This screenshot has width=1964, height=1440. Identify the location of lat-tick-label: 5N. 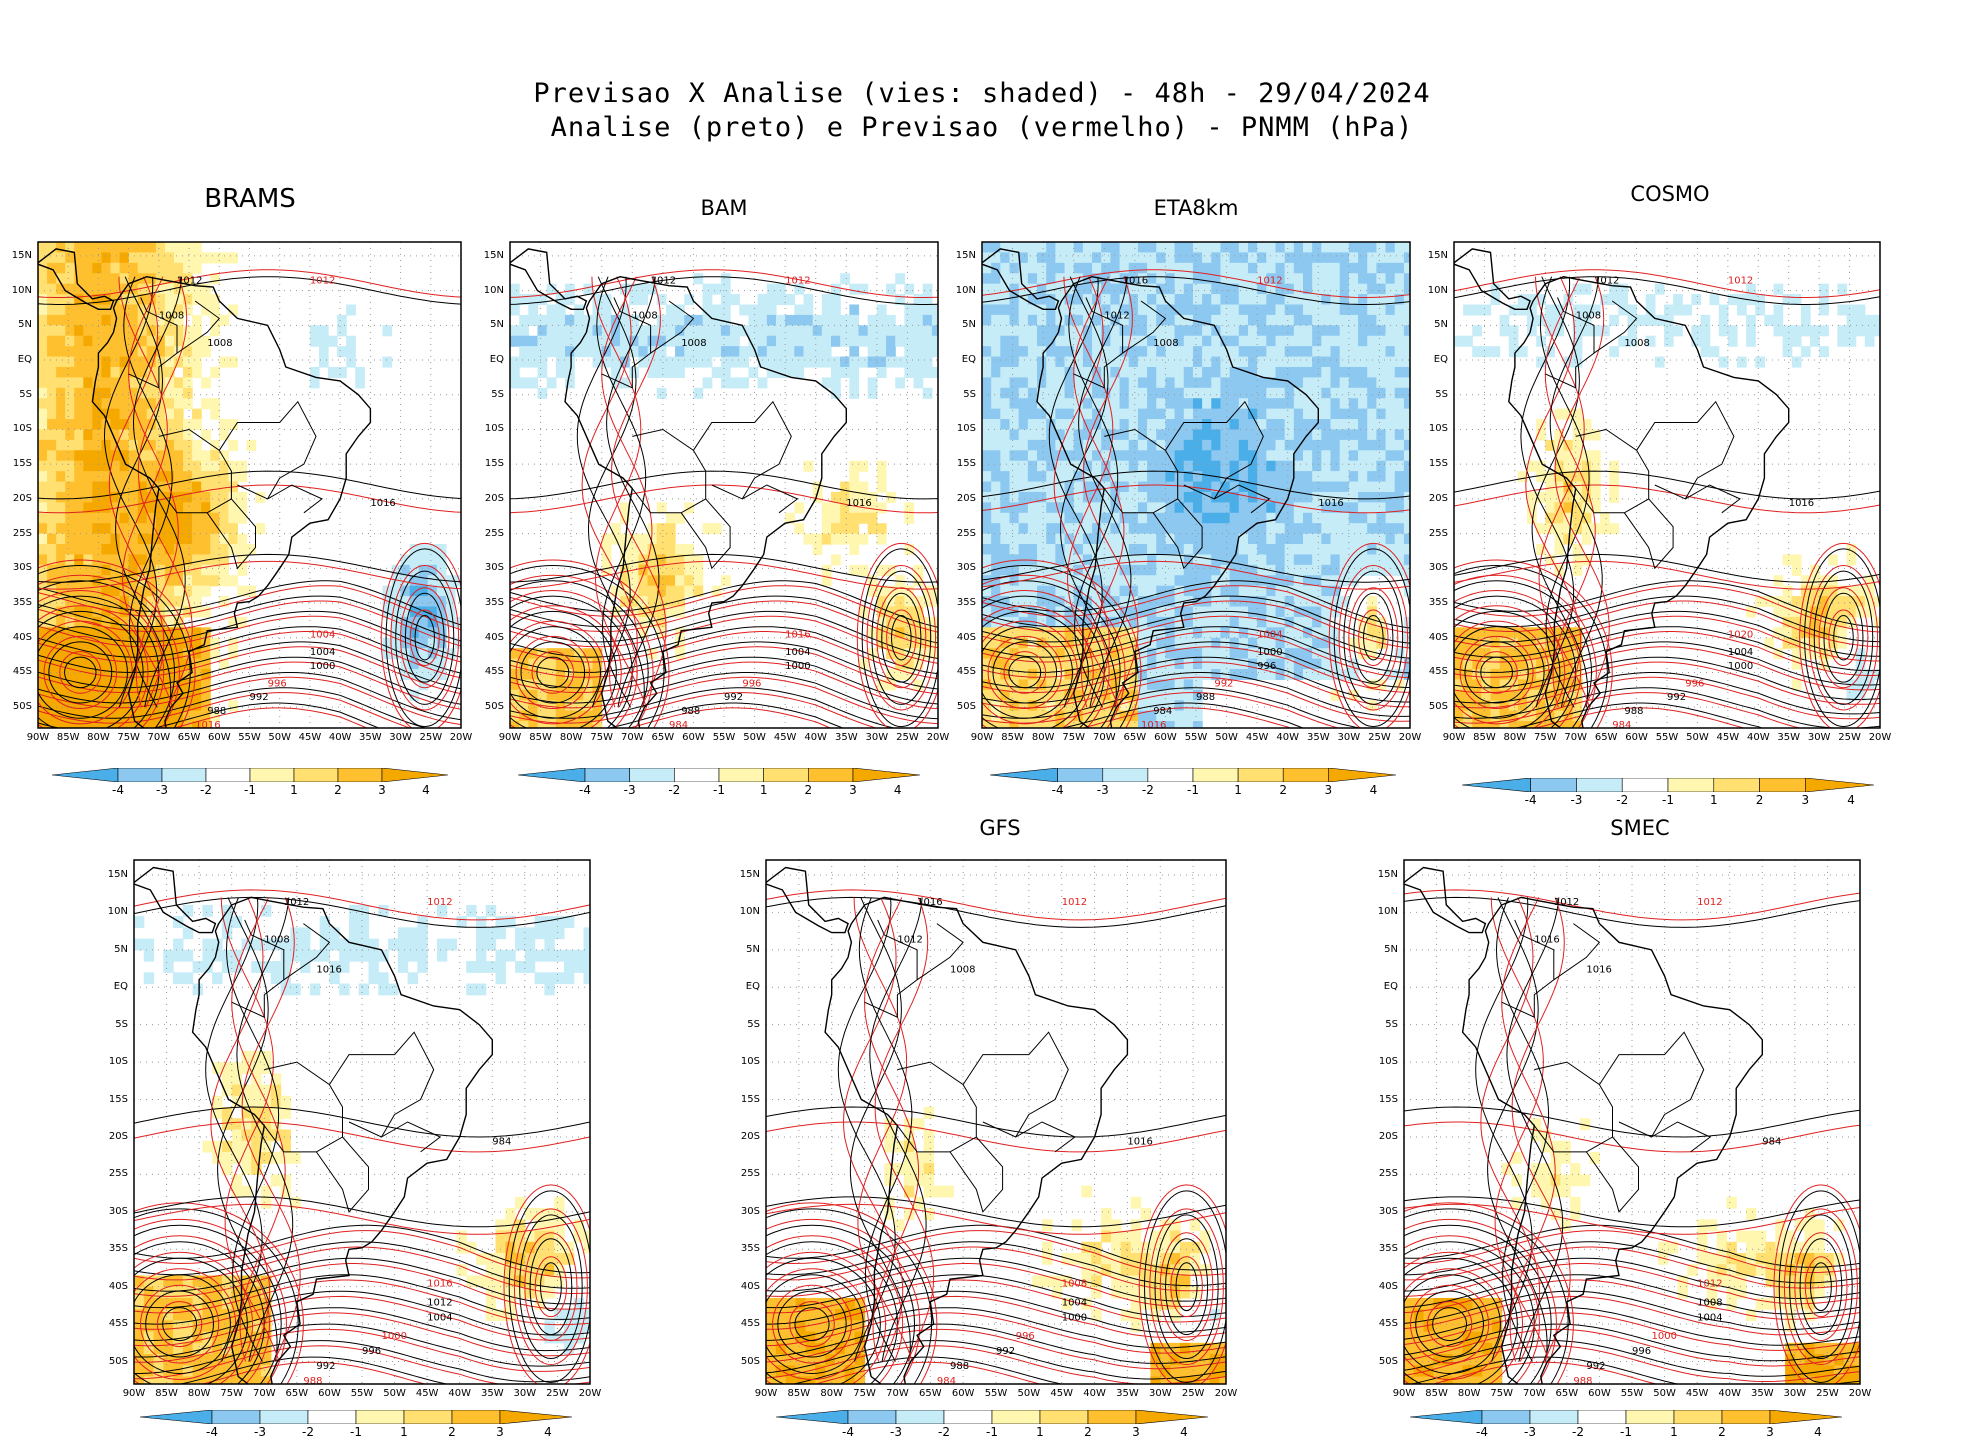
(490, 324).